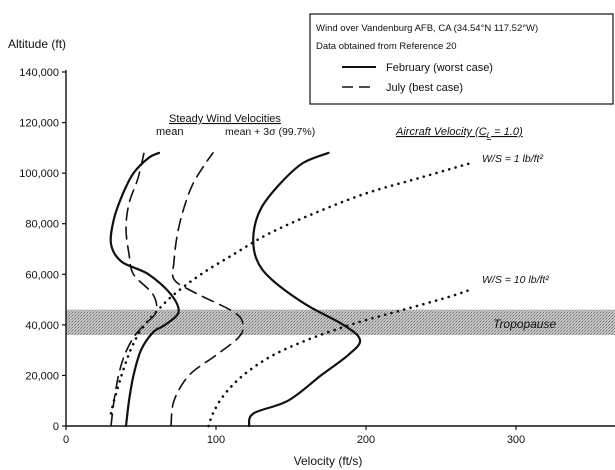 Image resolution: width=615 pixels, height=470 pixels. What do you see at coordinates (42, 376) in the screenshot?
I see `y-tick-label: 20,000` at bounding box center [42, 376].